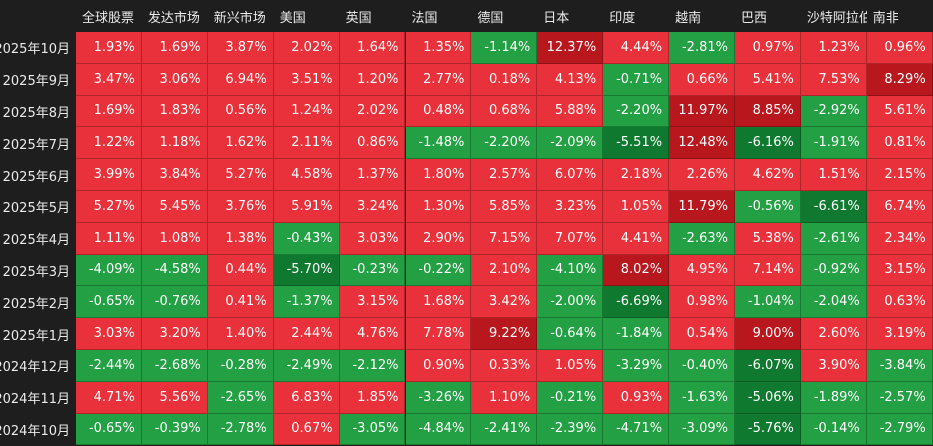 Image resolution: width=933 pixels, height=446 pixels. Describe the element at coordinates (636, 238) in the screenshot. I see `heatmap-cell: 4.41%` at that location.